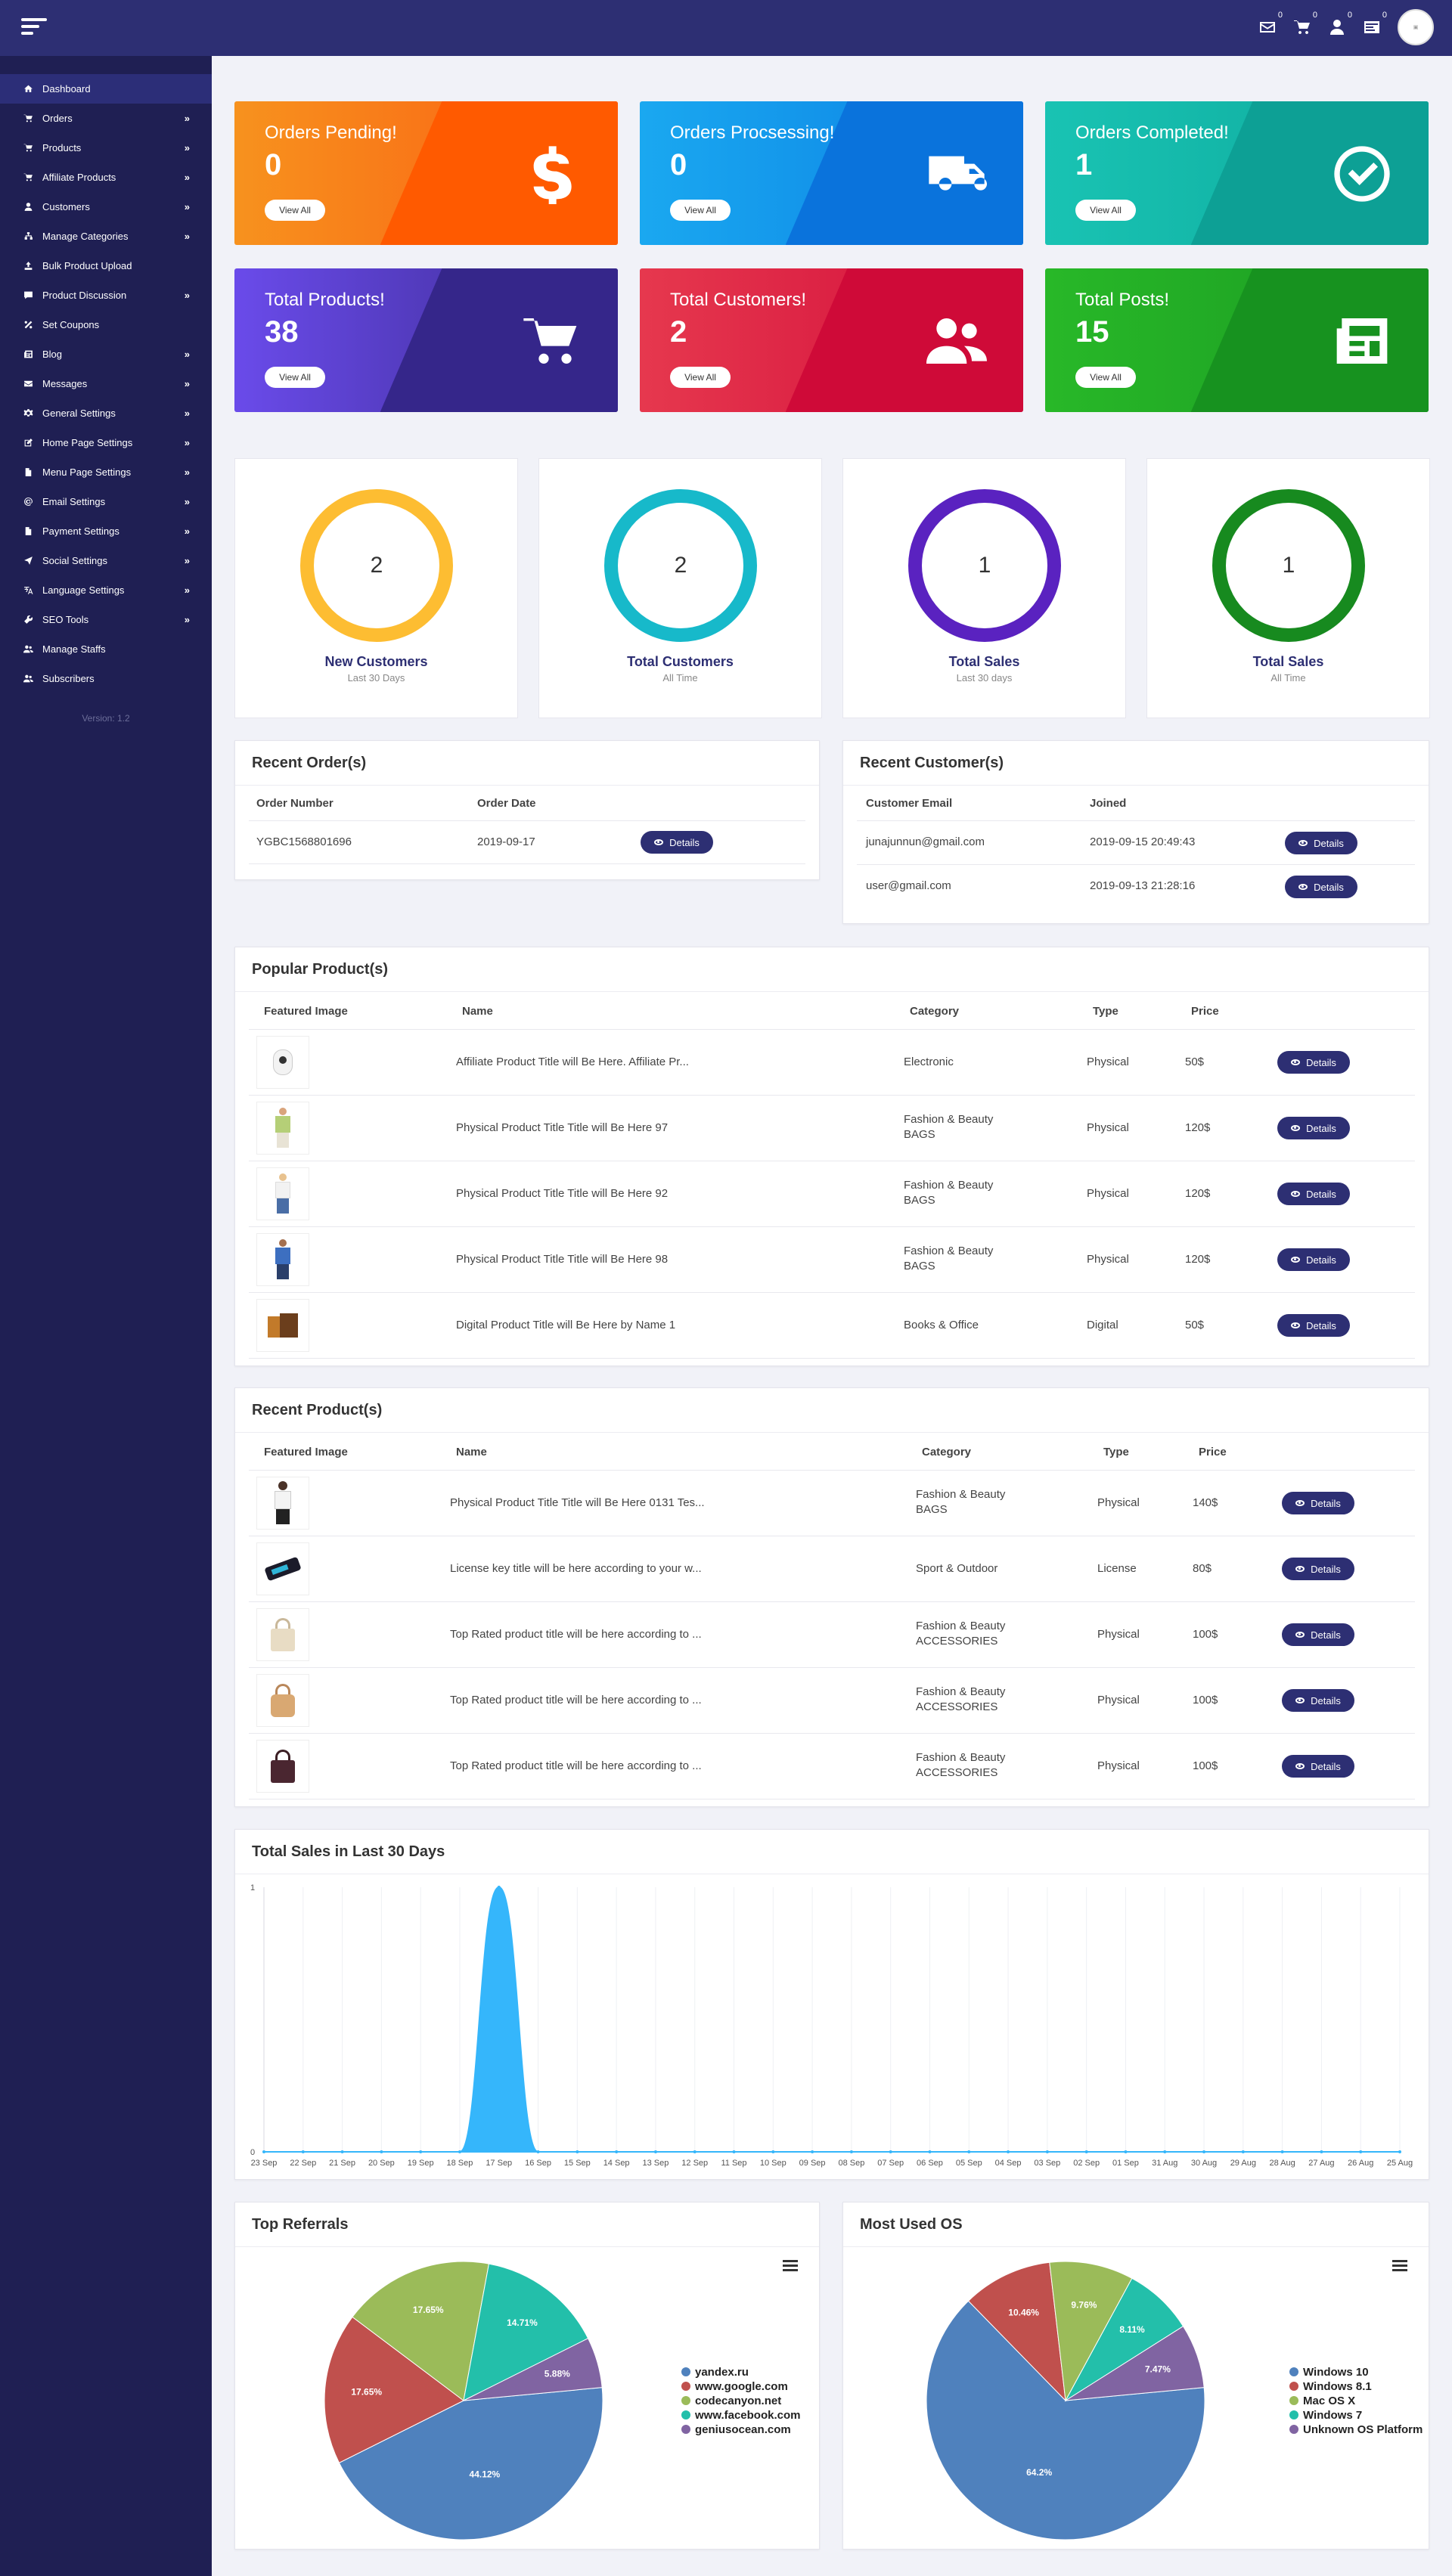 The width and height of the screenshot is (1452, 2576). What do you see at coordinates (28, 502) in the screenshot?
I see `at-icon` at bounding box center [28, 502].